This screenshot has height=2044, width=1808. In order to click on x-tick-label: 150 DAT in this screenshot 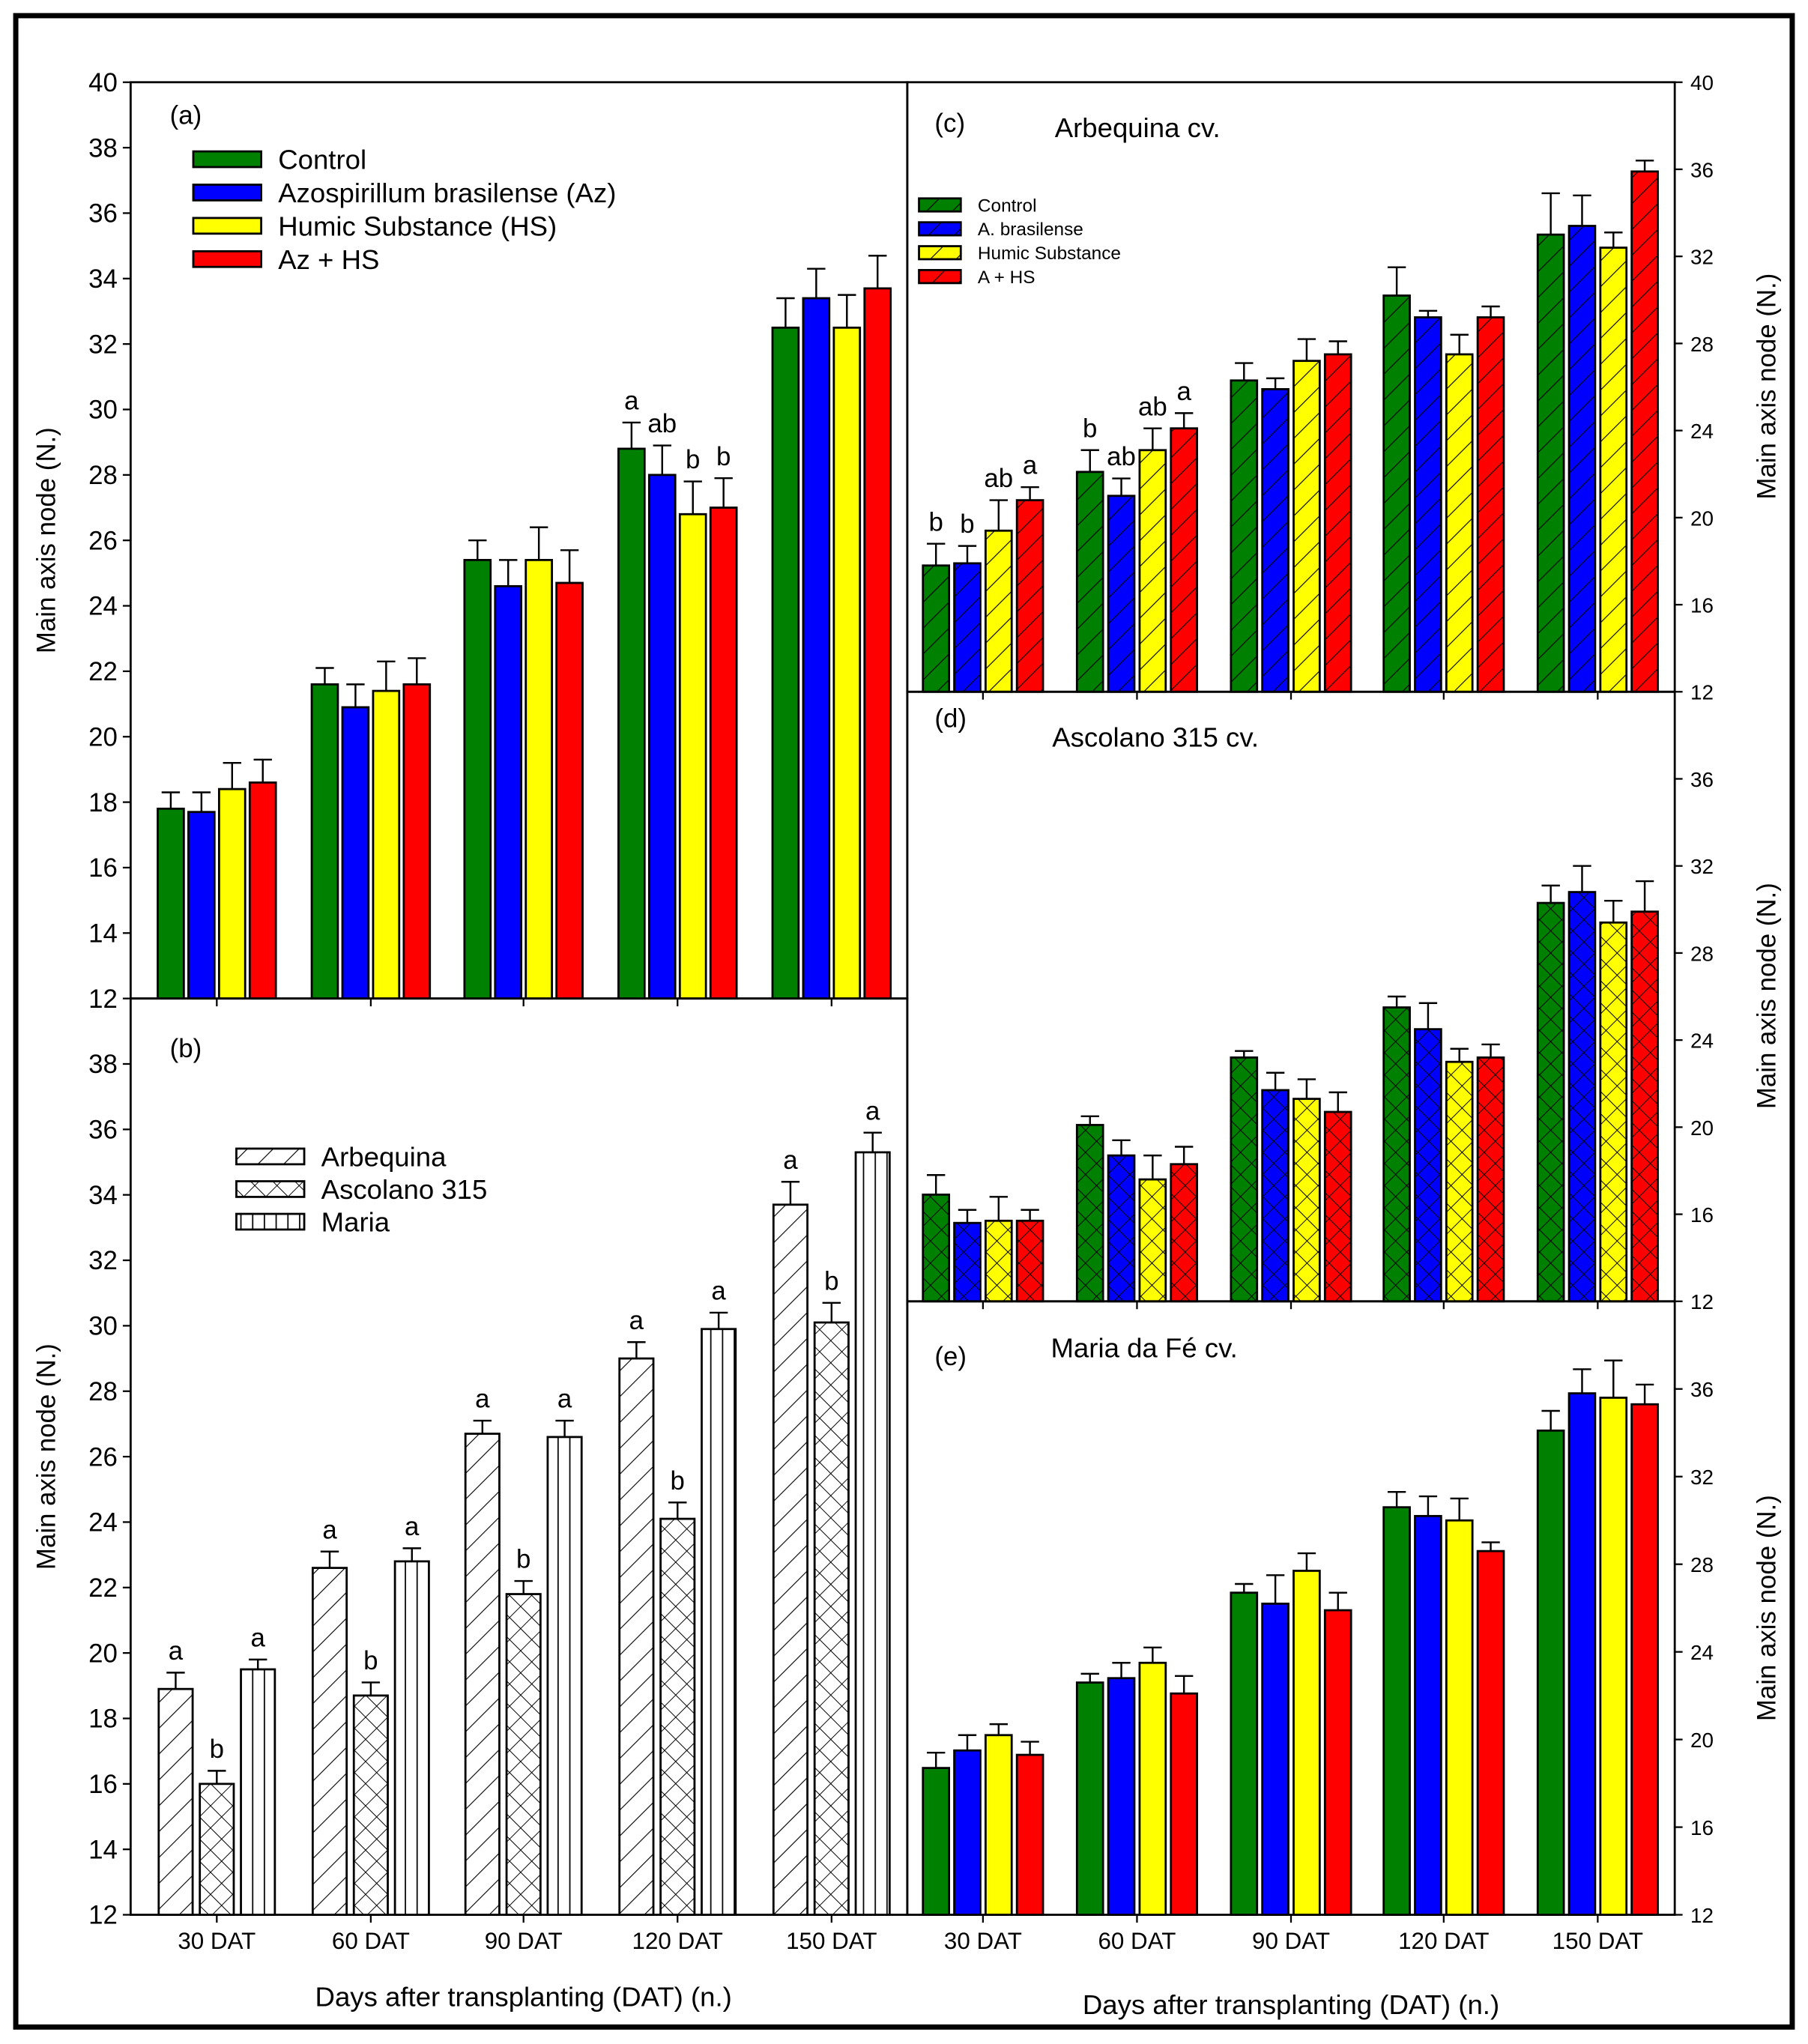, I will do `click(1597, 1941)`.